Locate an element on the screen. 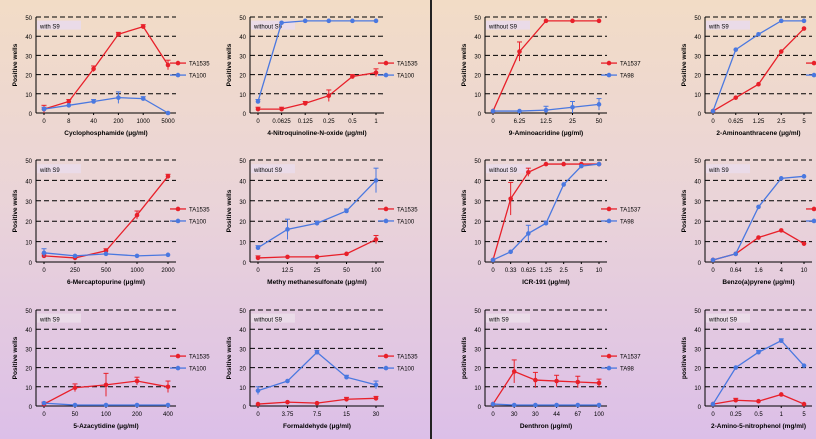 The image size is (816, 439). y-axis-label: positive wells is located at coordinates (464, 357).